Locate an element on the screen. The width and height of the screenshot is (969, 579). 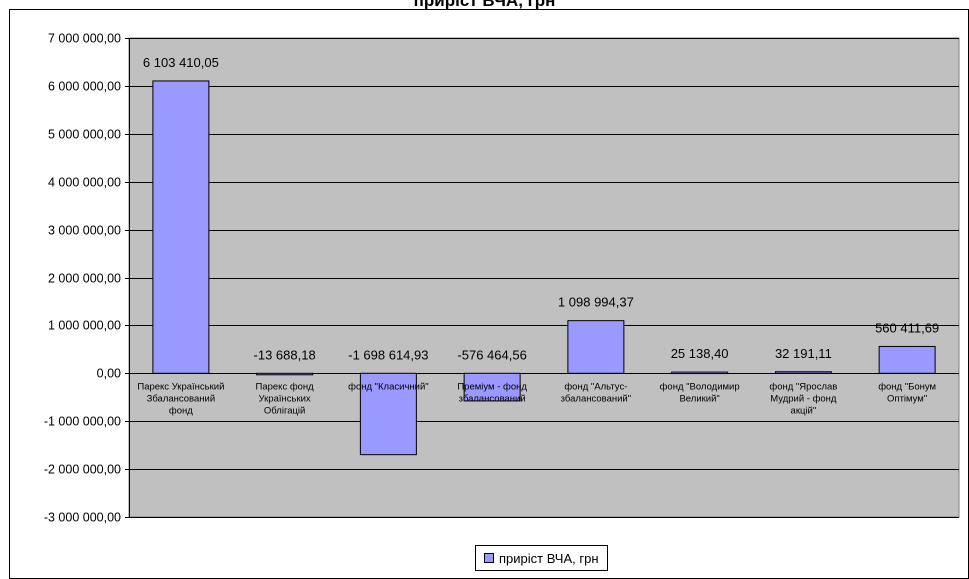
data-label: -576 464,56 is located at coordinates (491, 354).